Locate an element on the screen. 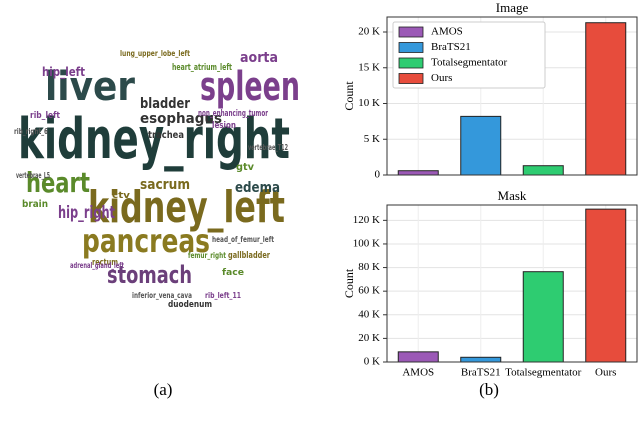 The width and height of the screenshot is (640, 437). chart-title: Mask is located at coordinates (512, 195).